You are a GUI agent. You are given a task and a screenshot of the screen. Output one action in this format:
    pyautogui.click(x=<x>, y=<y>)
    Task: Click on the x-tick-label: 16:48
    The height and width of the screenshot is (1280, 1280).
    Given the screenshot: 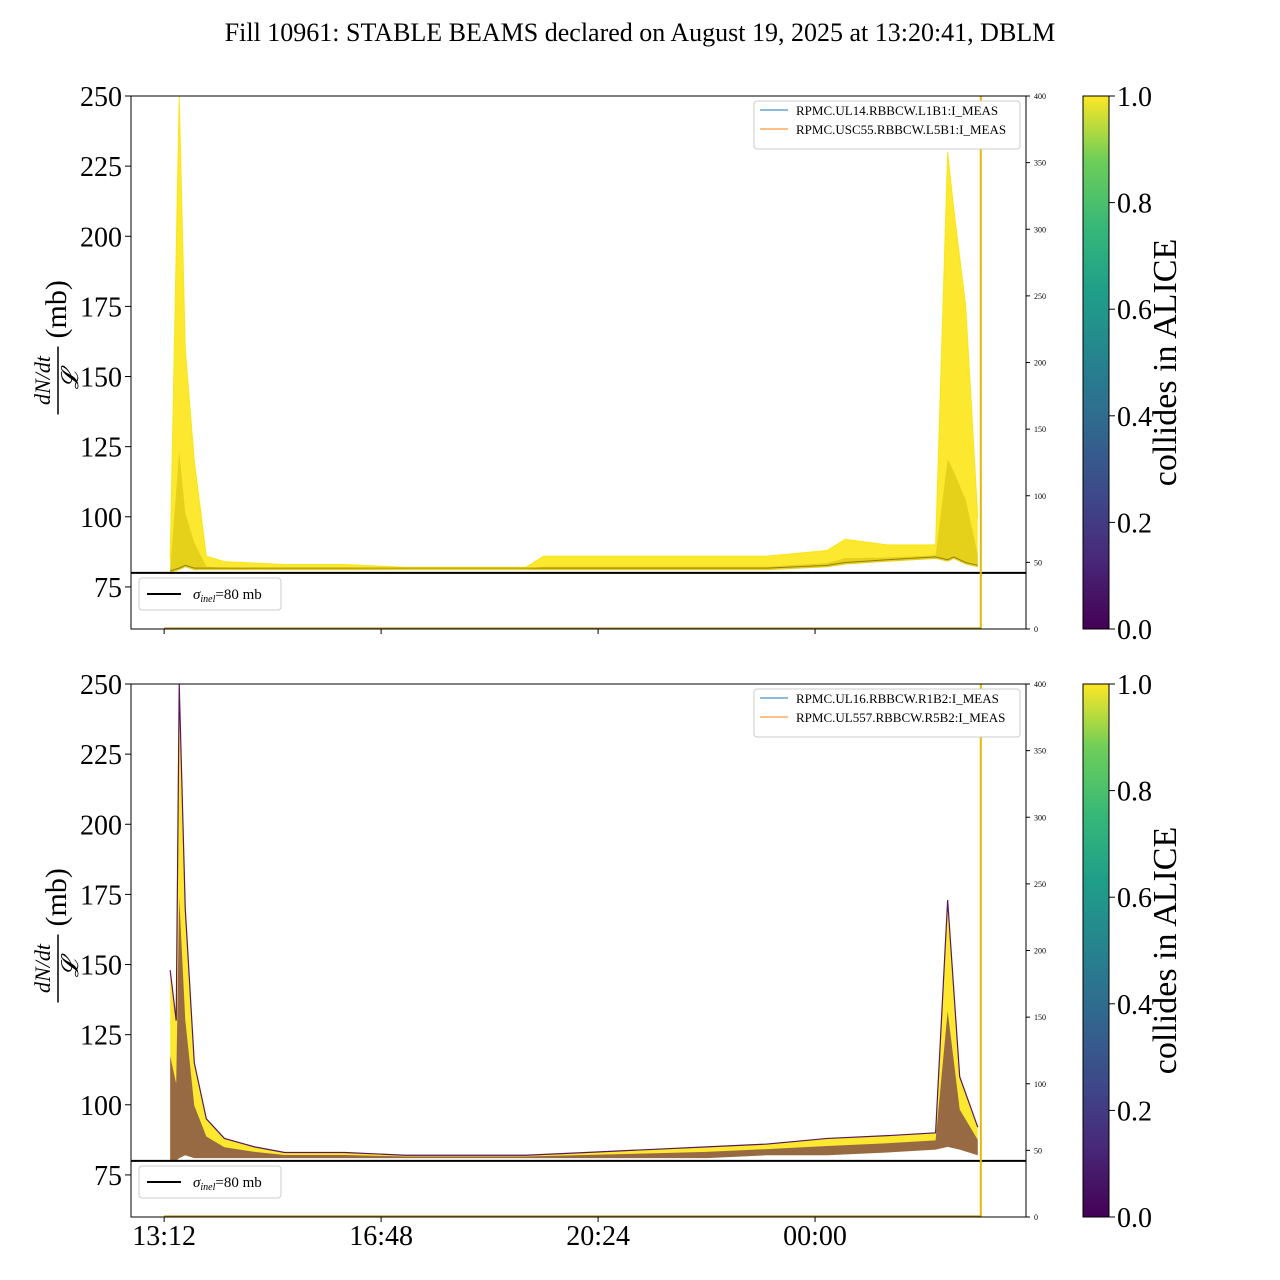 What is the action you would take?
    pyautogui.click(x=381, y=1236)
    